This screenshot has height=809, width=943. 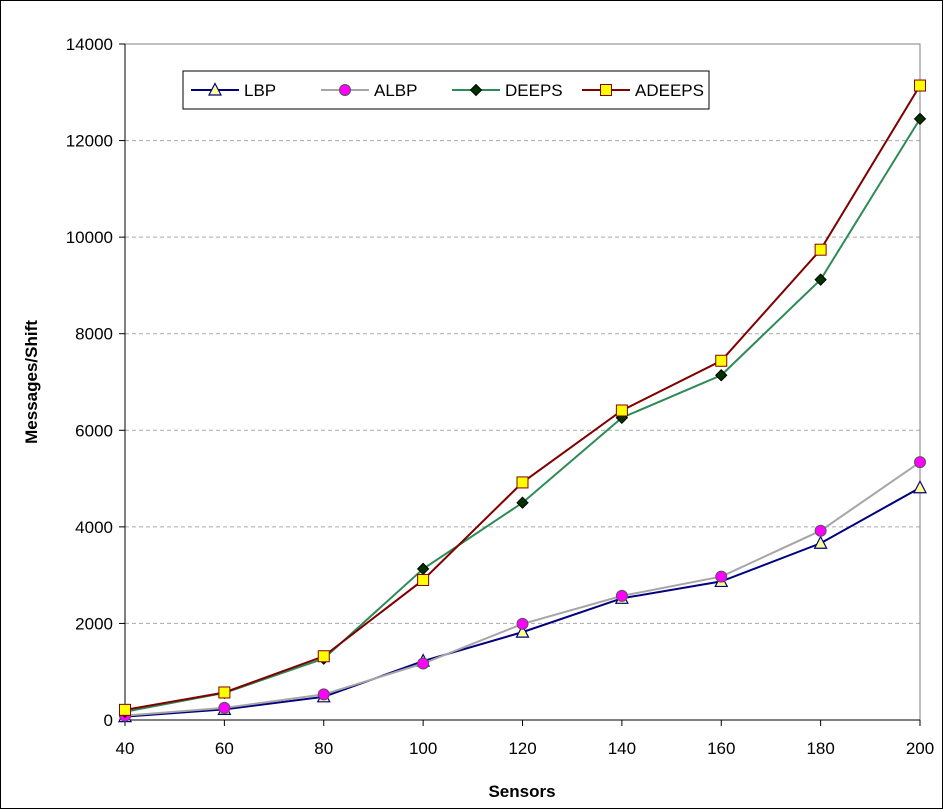 I want to click on x-tick-label: 140, so click(x=622, y=748).